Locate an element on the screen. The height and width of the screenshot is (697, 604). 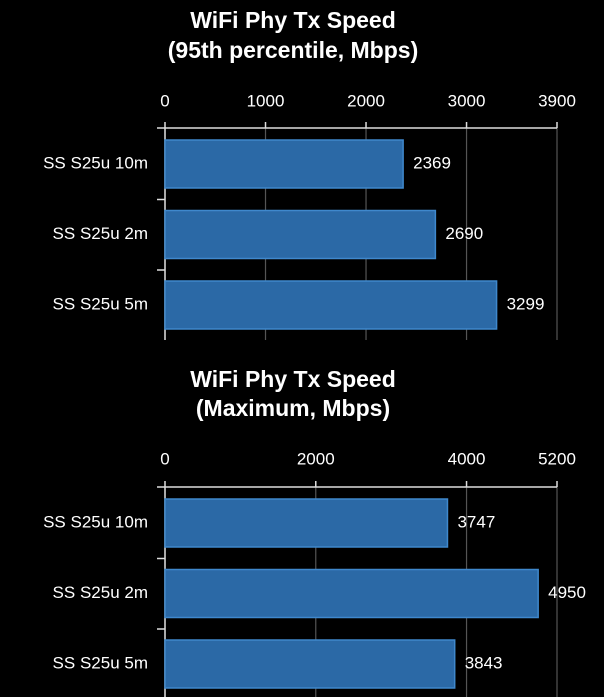
value-label: 3299 is located at coordinates (526, 303).